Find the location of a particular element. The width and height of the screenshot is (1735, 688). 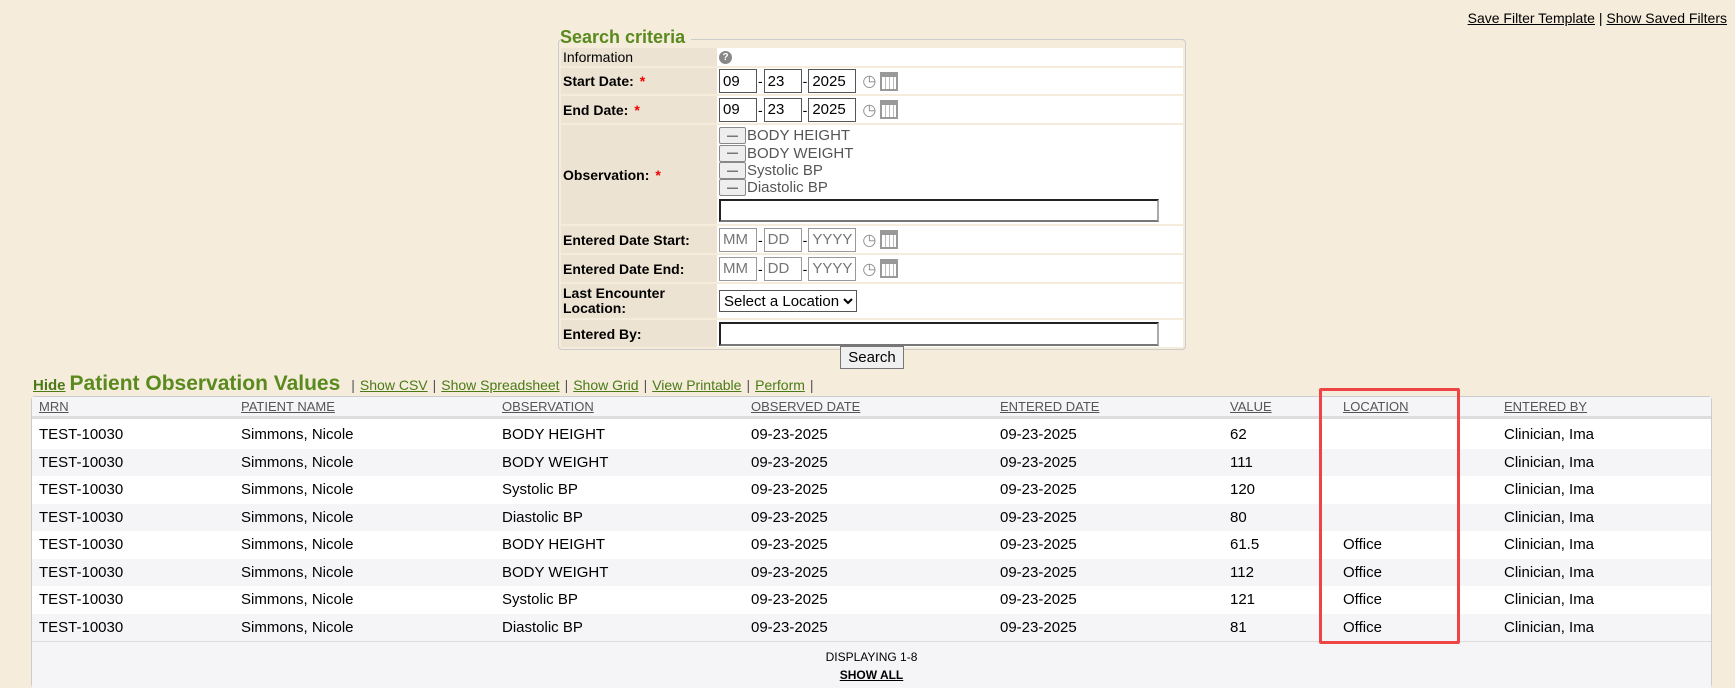

entered-end-year is located at coordinates (832, 268).